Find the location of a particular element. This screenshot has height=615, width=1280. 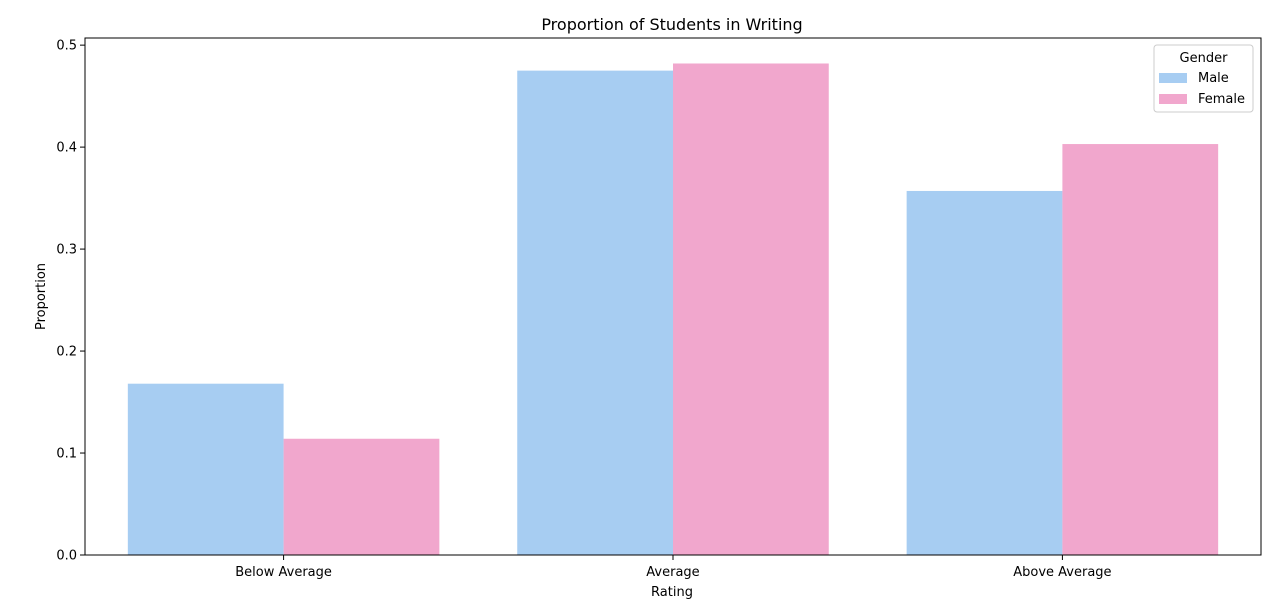

y-tick-label: 0.3 is located at coordinates (66, 250).